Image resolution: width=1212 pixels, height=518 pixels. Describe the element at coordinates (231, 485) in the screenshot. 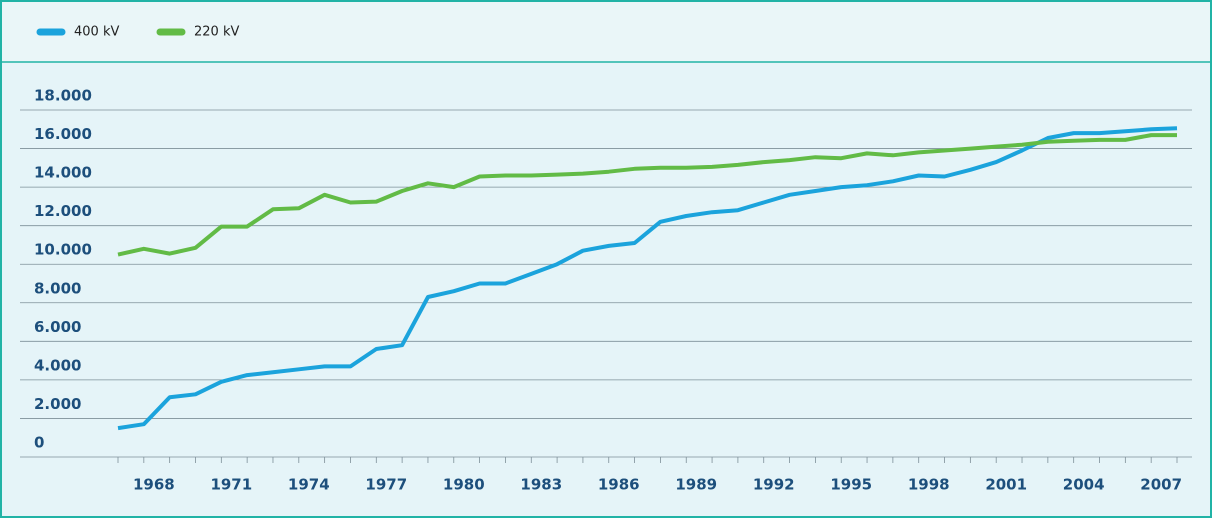

I see `x-tick-label: 1971` at that location.